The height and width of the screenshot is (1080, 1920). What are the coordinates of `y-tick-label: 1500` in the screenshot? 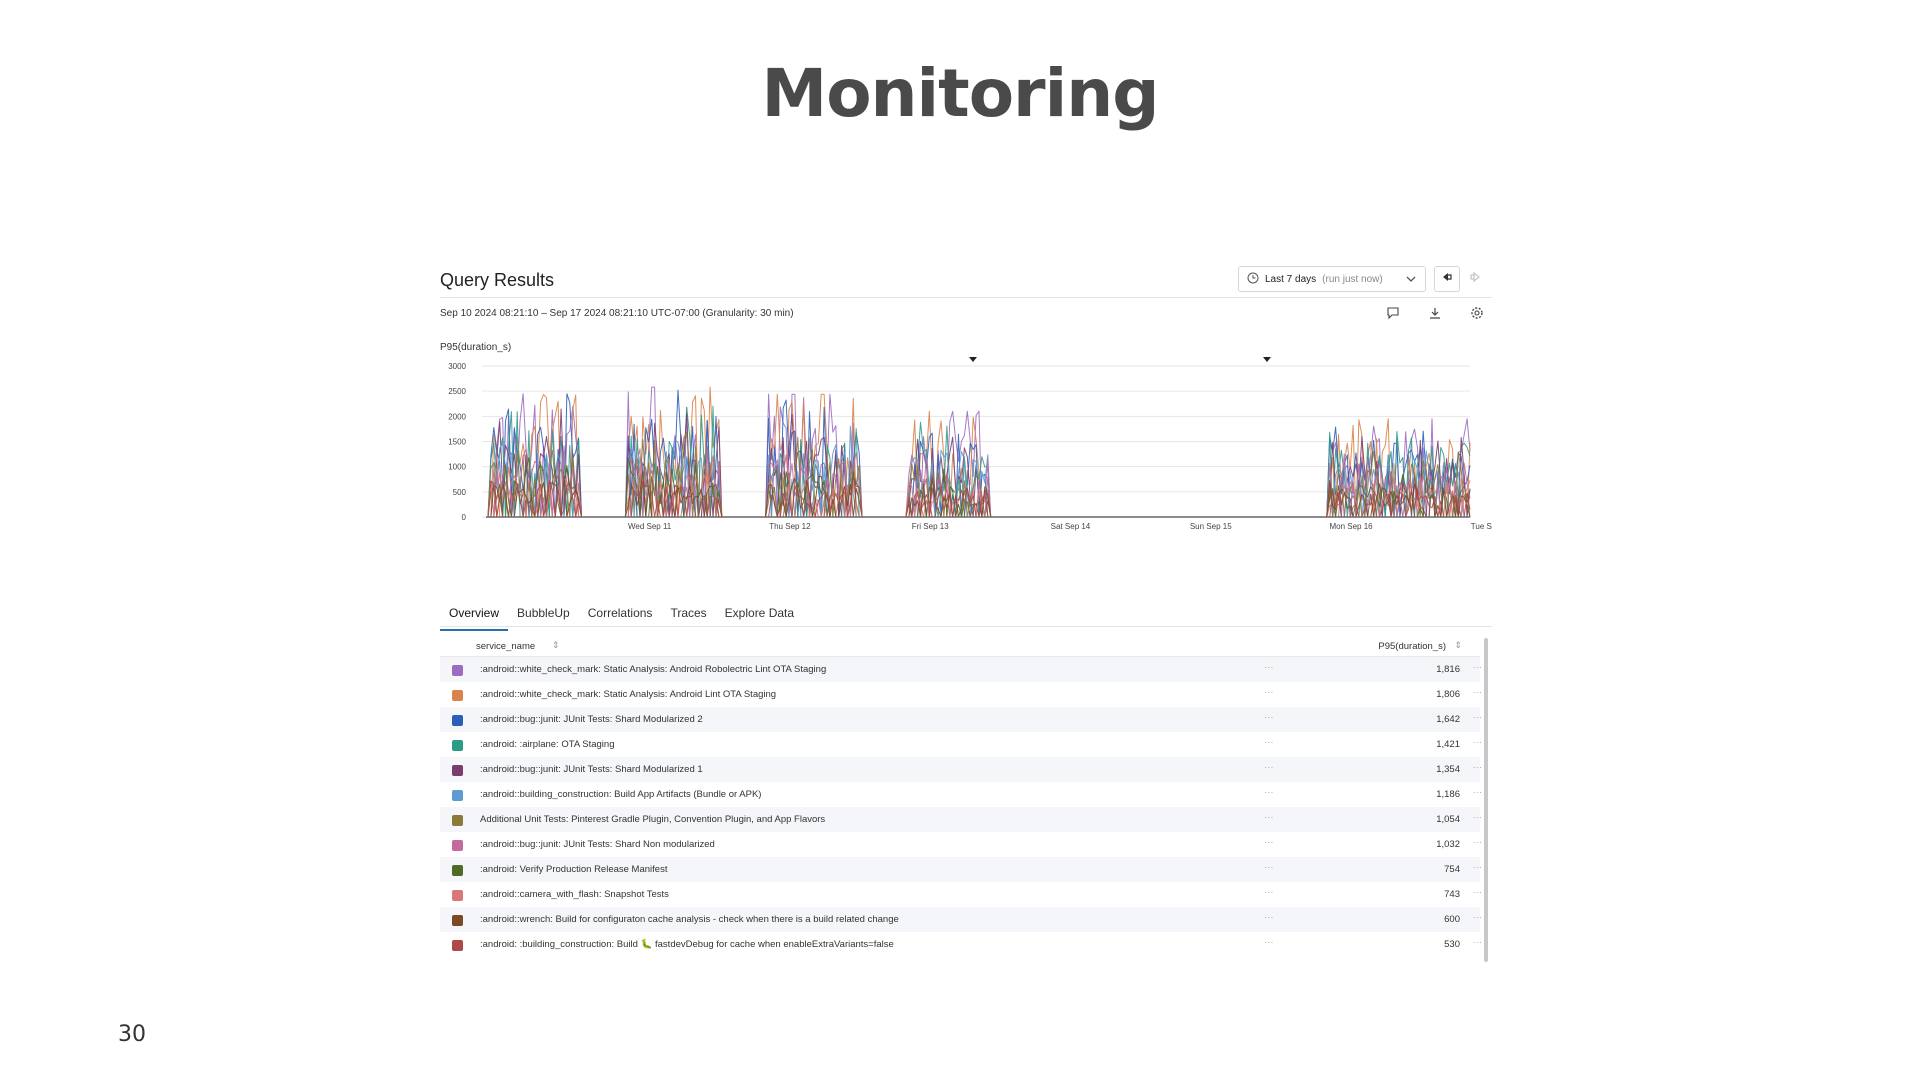 It's located at (457, 442).